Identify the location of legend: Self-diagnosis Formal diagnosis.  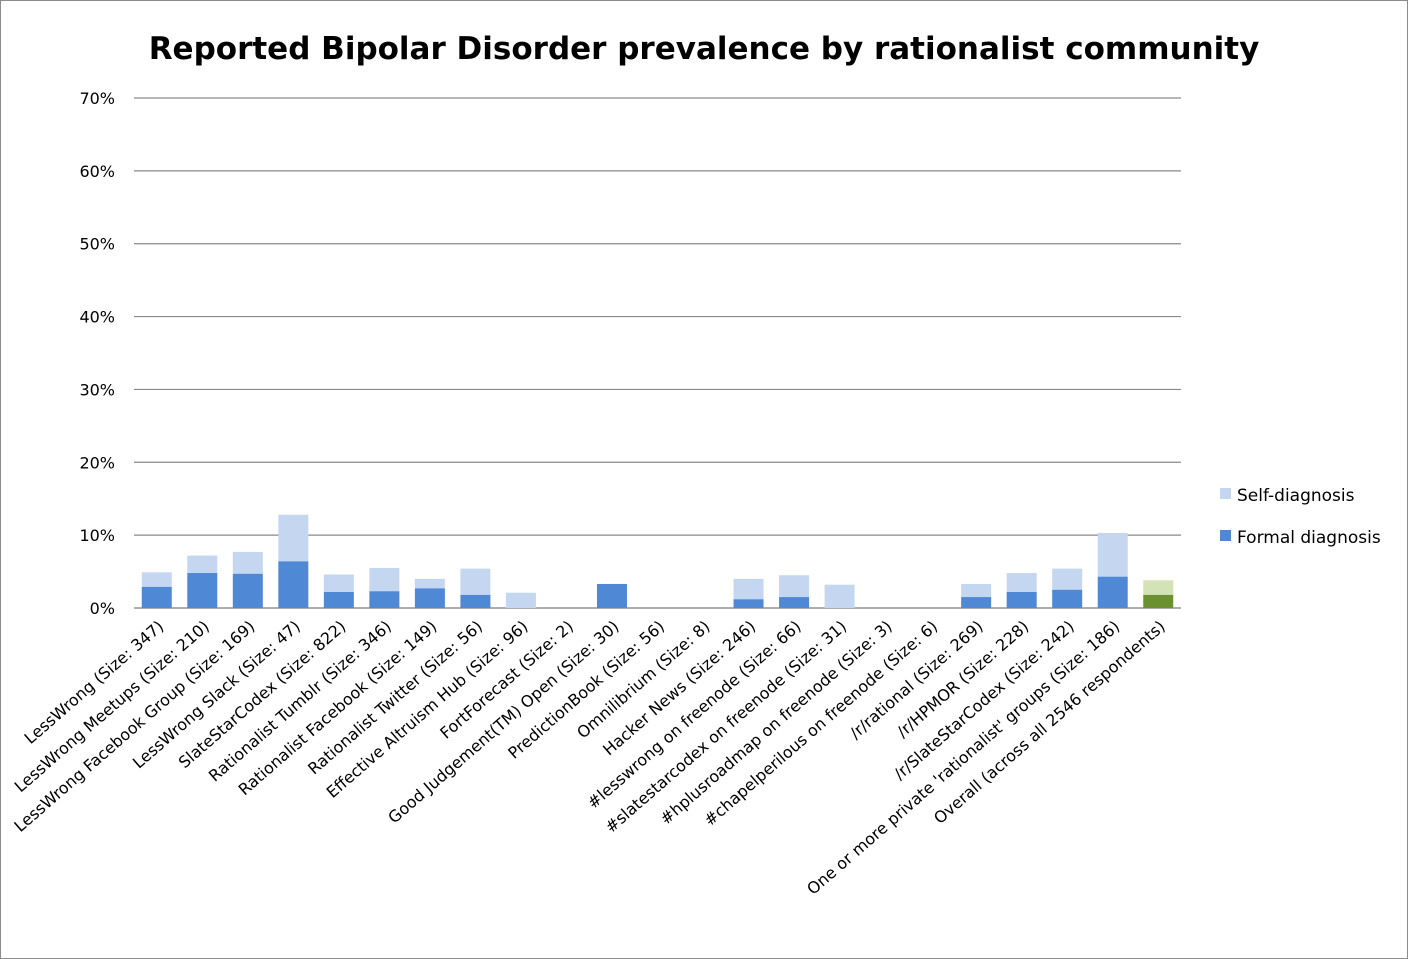
(1300, 517).